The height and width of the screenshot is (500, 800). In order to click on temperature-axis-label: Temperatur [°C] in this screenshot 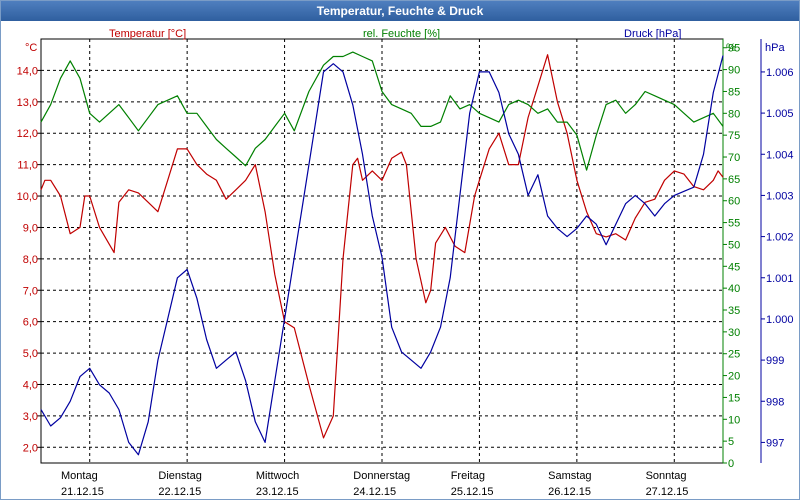, I will do `click(147, 34)`.